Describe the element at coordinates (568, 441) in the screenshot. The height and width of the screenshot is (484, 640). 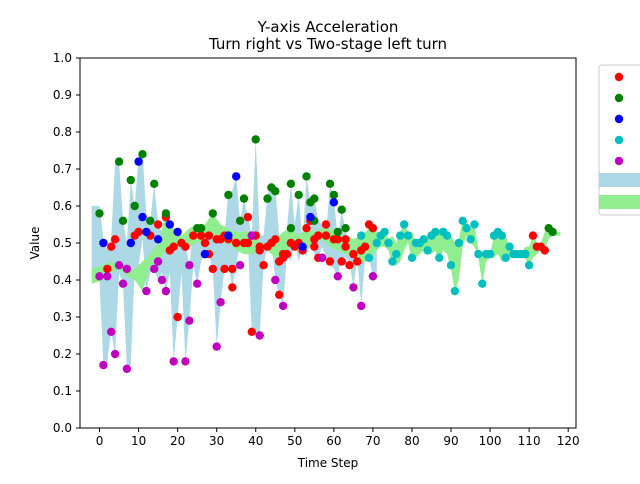
I see `x-tick-label: 120` at that location.